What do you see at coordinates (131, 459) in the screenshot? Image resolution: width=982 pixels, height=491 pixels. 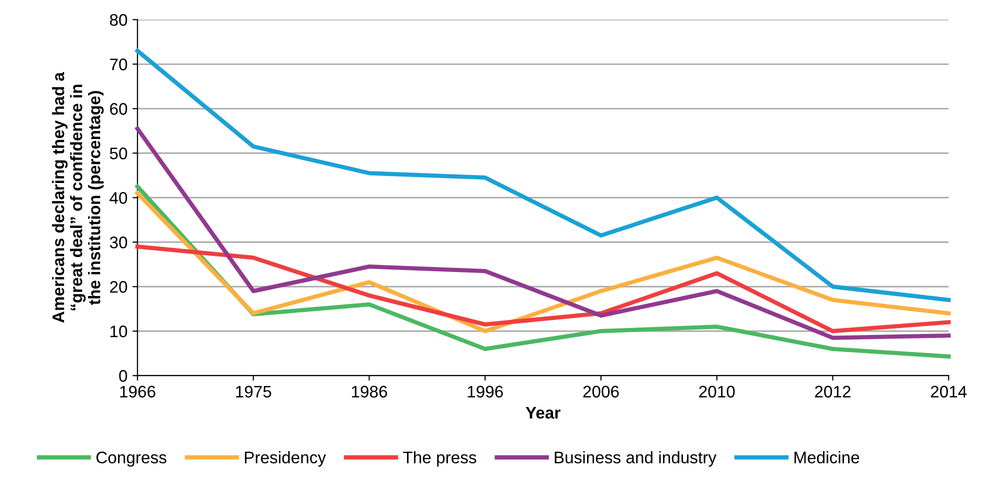 I see `legend-label: Congress` at bounding box center [131, 459].